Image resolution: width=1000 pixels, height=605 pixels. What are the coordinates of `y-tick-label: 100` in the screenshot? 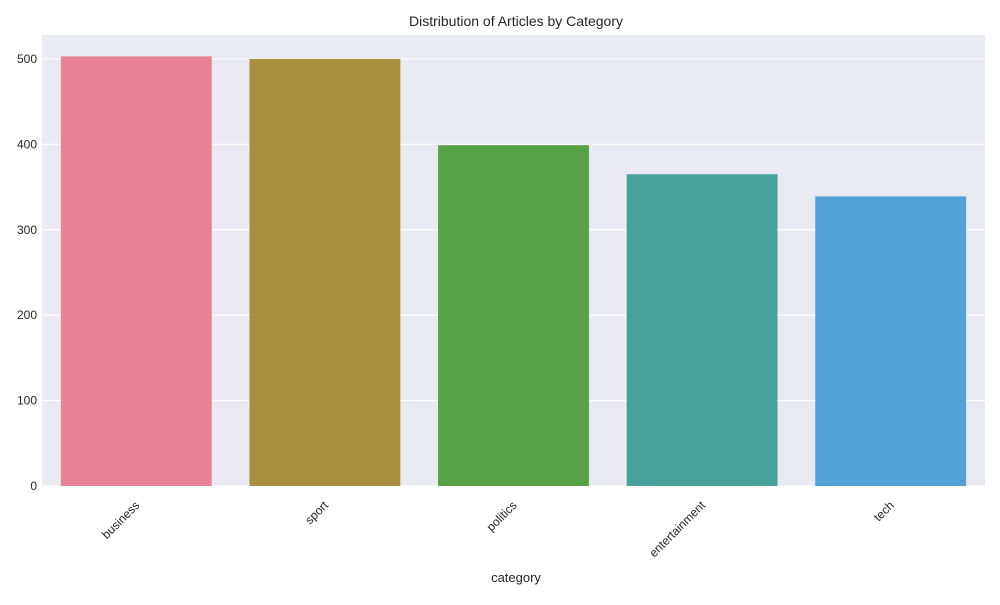 It's located at (27, 401).